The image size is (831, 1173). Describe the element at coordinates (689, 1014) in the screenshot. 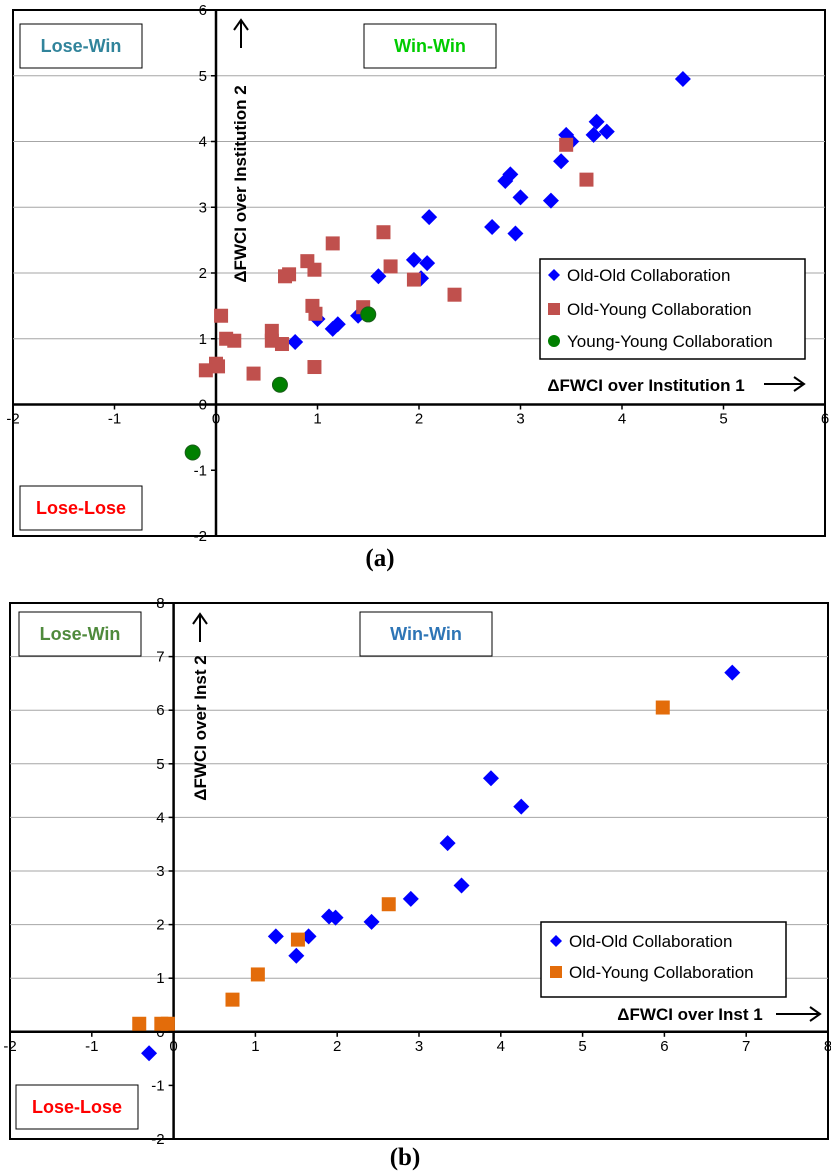

I see `chart-b-xlabel: ΔFWCI over Inst 1` at that location.